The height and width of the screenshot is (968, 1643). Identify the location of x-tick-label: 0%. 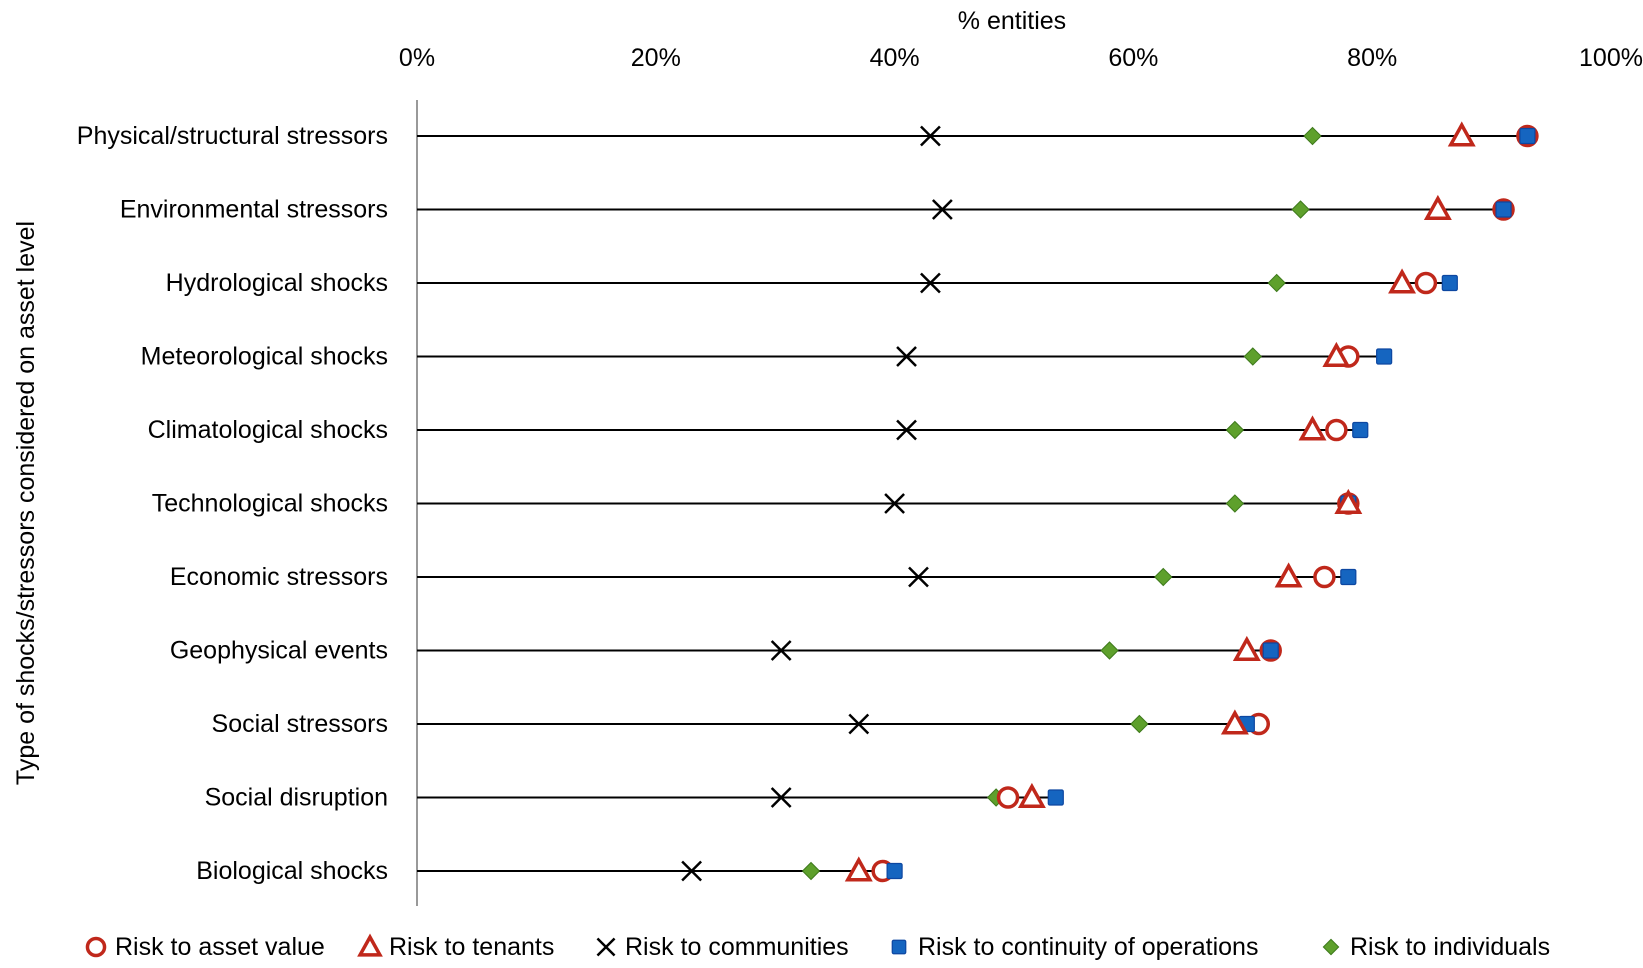
(417, 58).